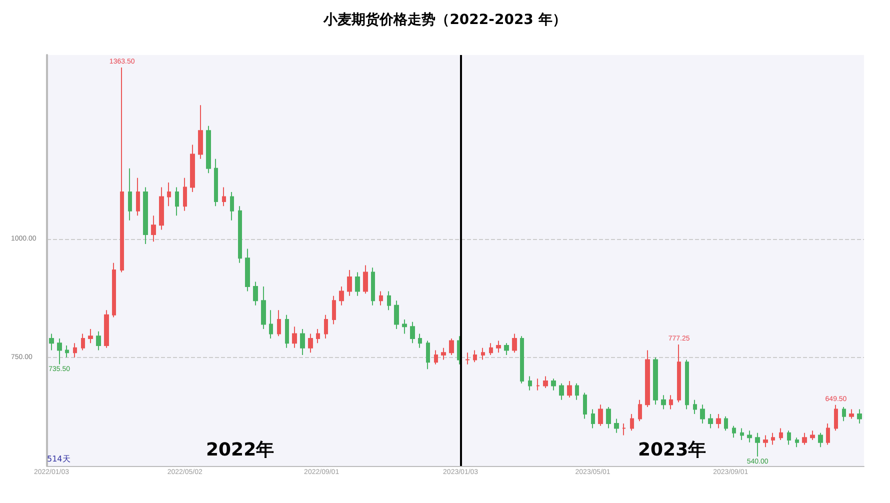  What do you see at coordinates (58, 459) in the screenshot?
I see `annotation: 514天` at bounding box center [58, 459].